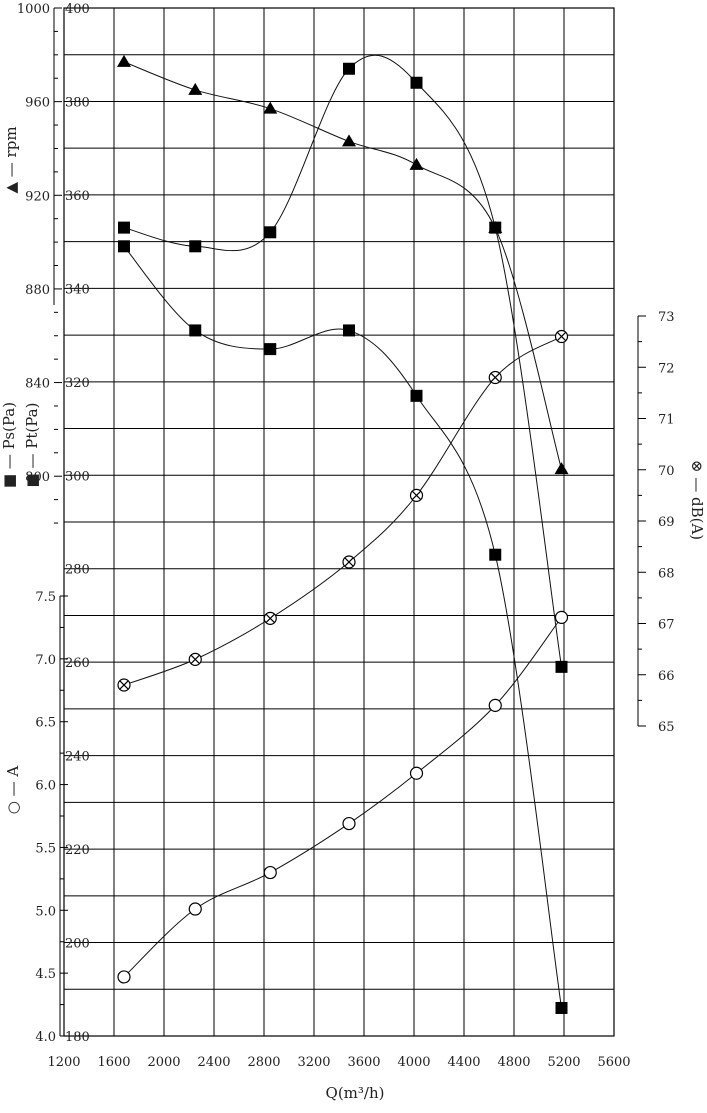  I want to click on pressure-tick-label: 220, so click(77, 850).